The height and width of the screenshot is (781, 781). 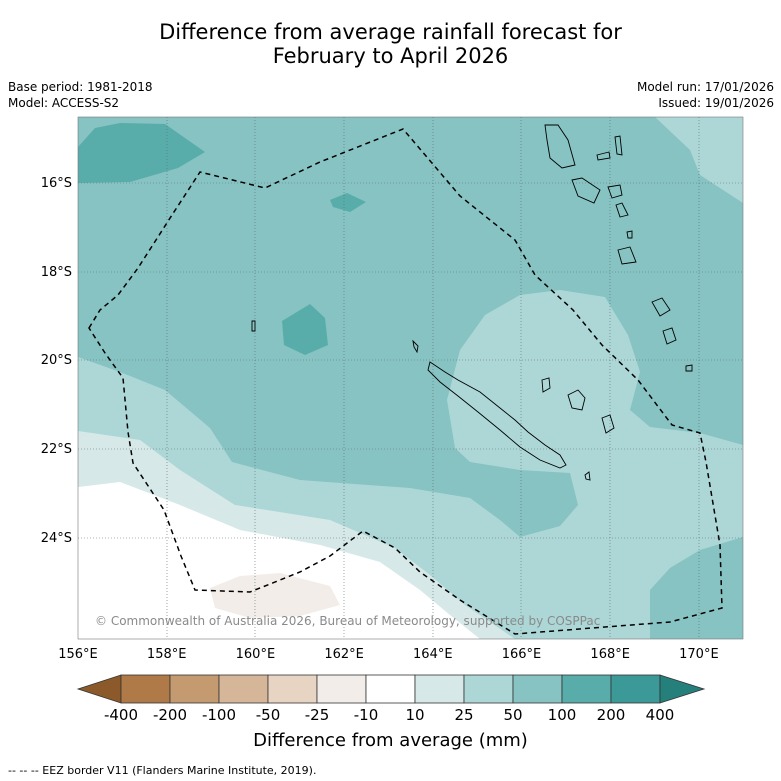 What do you see at coordinates (256, 654) in the screenshot?
I see `lon-tick-label: 160°E` at bounding box center [256, 654].